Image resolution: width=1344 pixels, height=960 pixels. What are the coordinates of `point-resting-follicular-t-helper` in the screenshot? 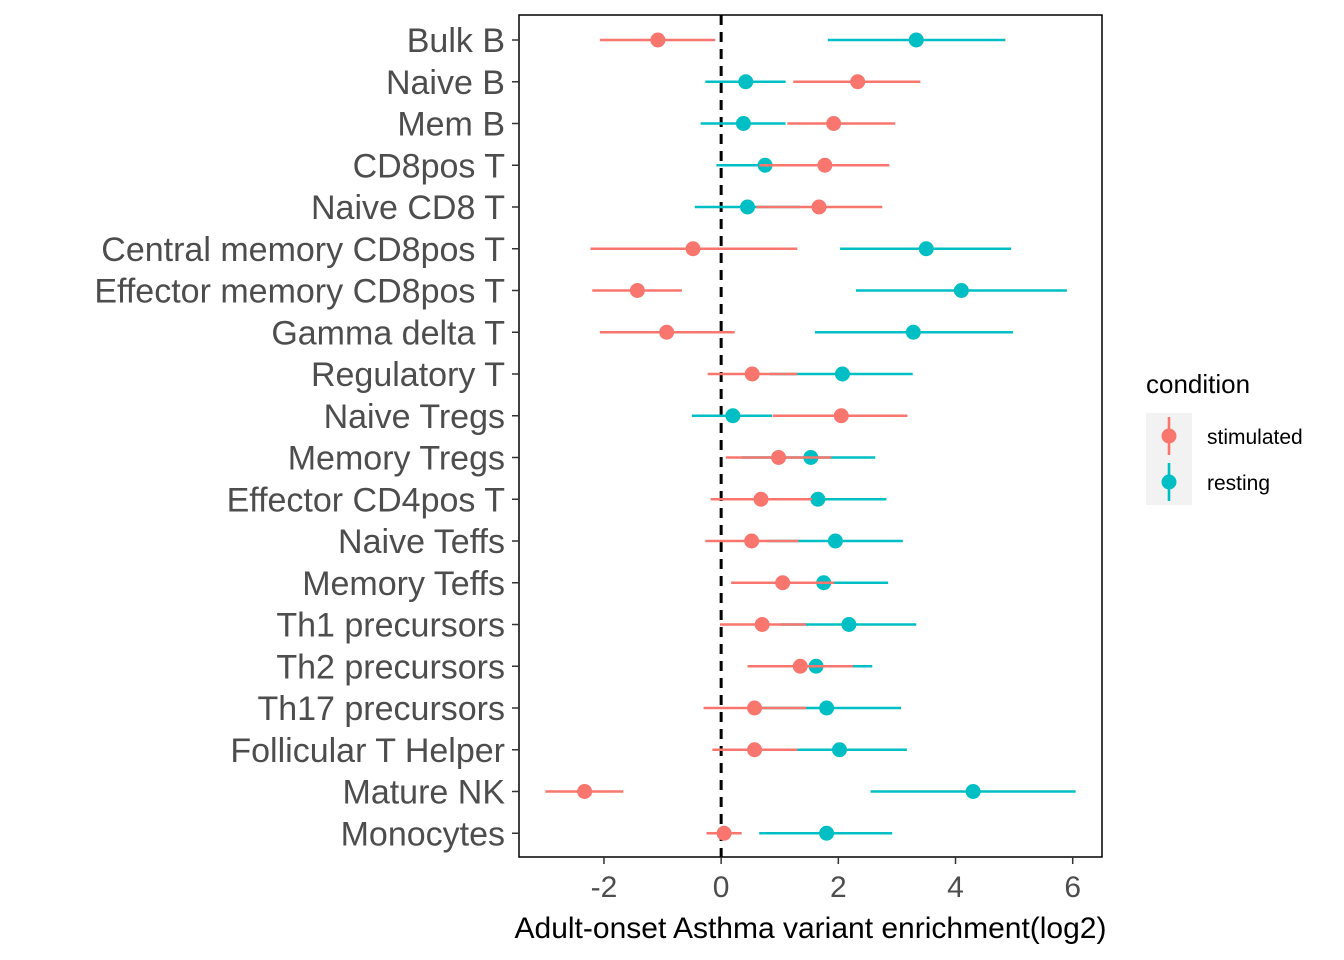 It's located at (840, 750).